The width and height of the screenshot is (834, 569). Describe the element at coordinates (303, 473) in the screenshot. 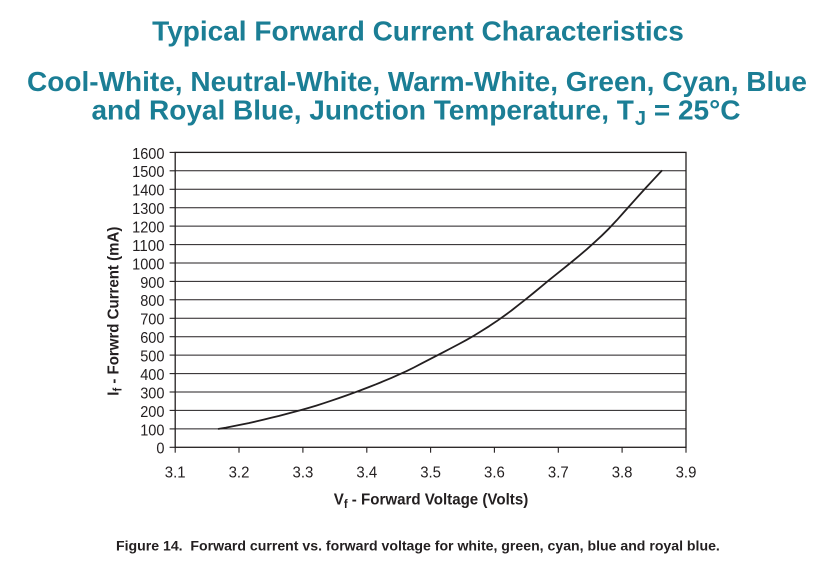

I see `svg-text: 3.3` at that location.